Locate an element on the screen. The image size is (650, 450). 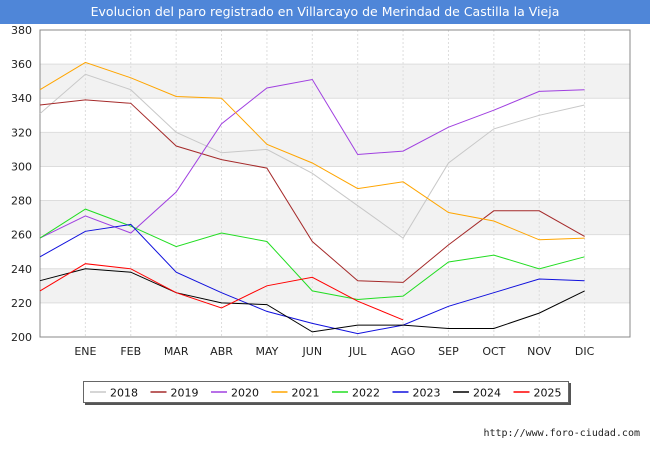
x-tick-label: ABR is located at coordinates (221, 351).